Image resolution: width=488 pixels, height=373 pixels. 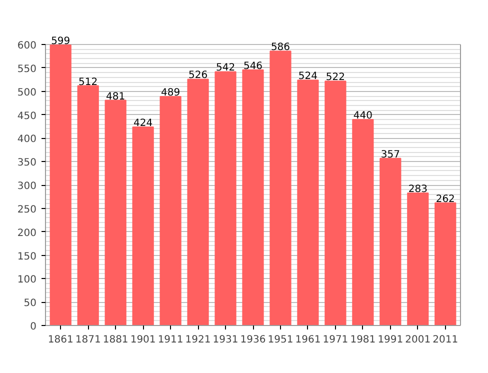 What do you see at coordinates (27, 69) in the screenshot?
I see `y-tick-label: 550` at bounding box center [27, 69].